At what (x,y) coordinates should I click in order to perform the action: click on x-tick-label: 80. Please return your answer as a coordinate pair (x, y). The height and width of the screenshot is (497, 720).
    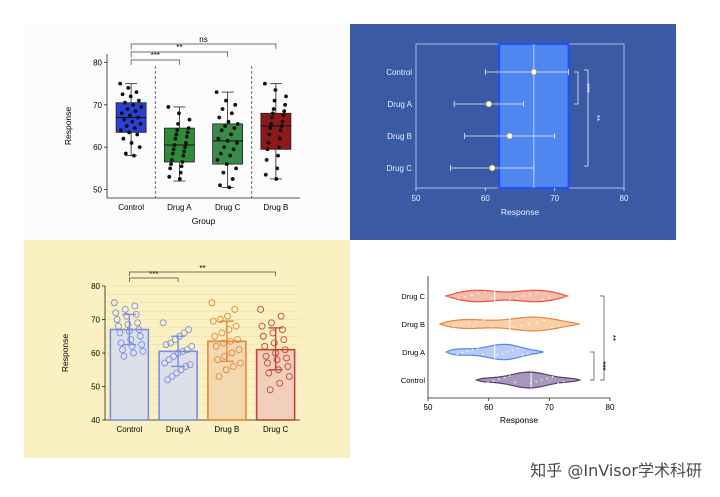
    Looking at the image, I should click on (610, 407).